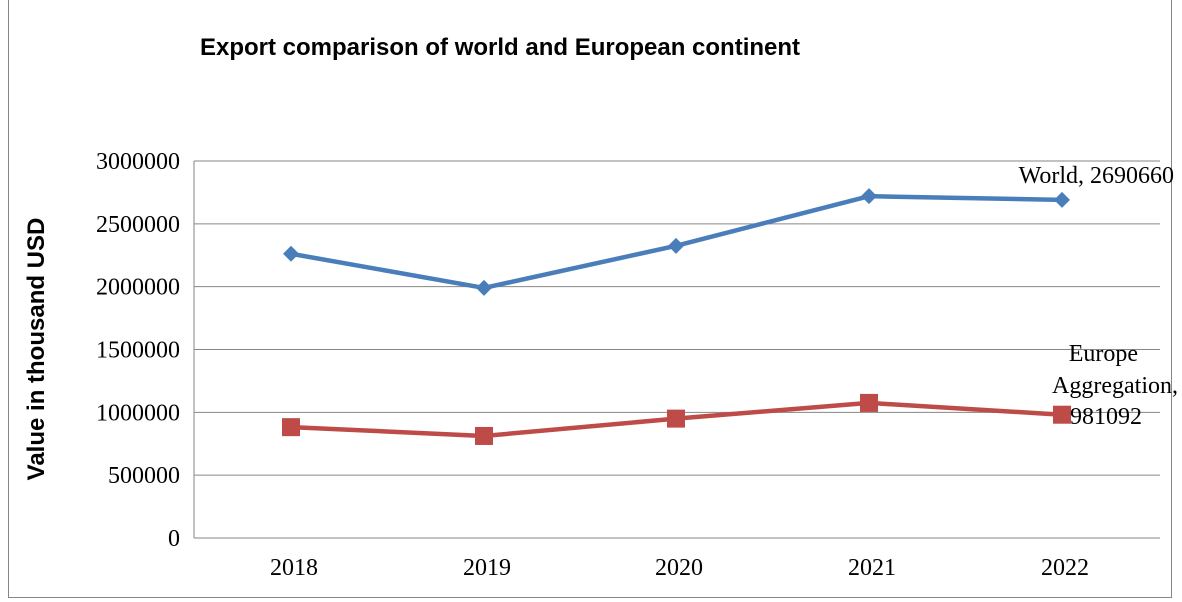  I want to click on x-tick-label: 2022, so click(1065, 568).